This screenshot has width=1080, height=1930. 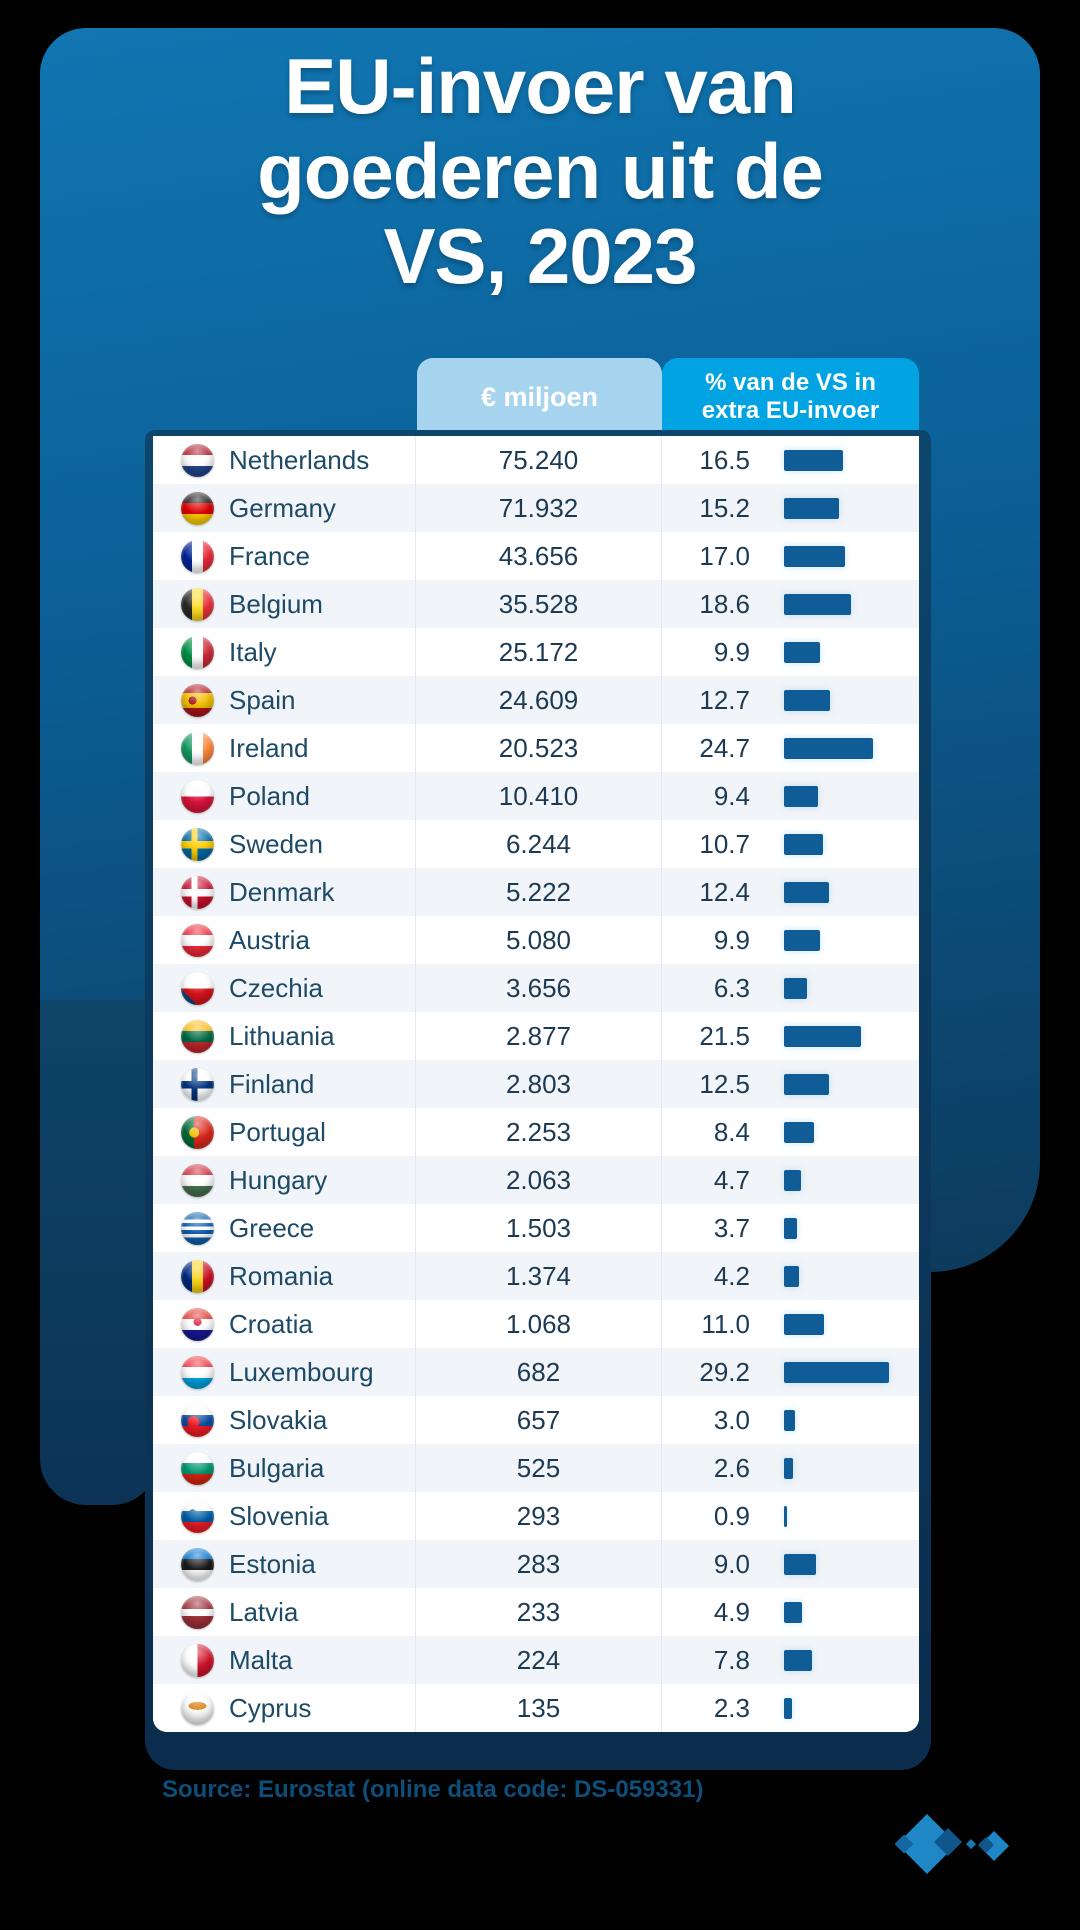 What do you see at coordinates (790, 1564) in the screenshot?
I see `pct-cell: 9.0` at bounding box center [790, 1564].